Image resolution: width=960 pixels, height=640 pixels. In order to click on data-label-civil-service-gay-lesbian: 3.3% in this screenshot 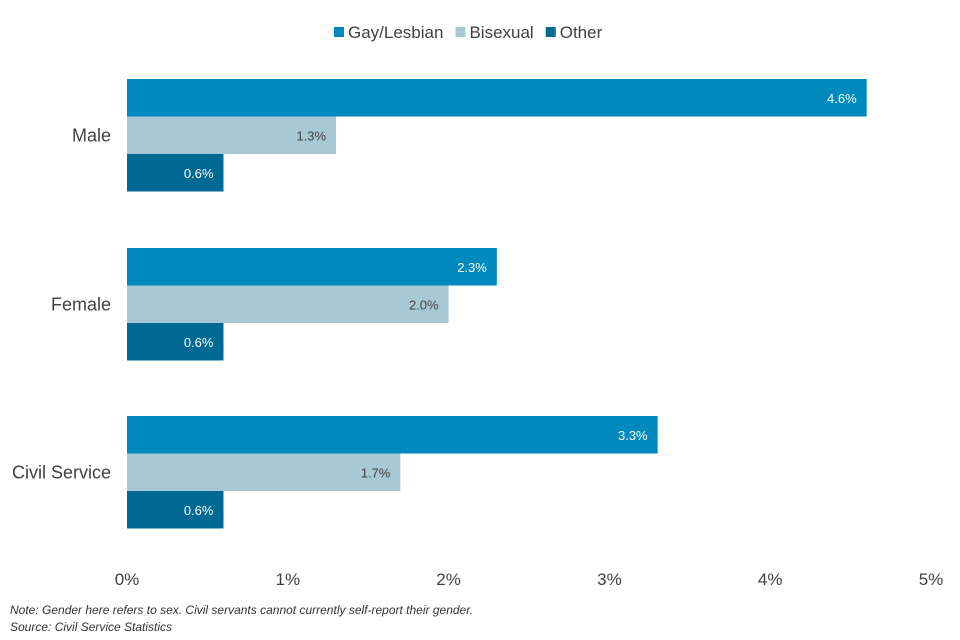, I will do `click(633, 435)`.